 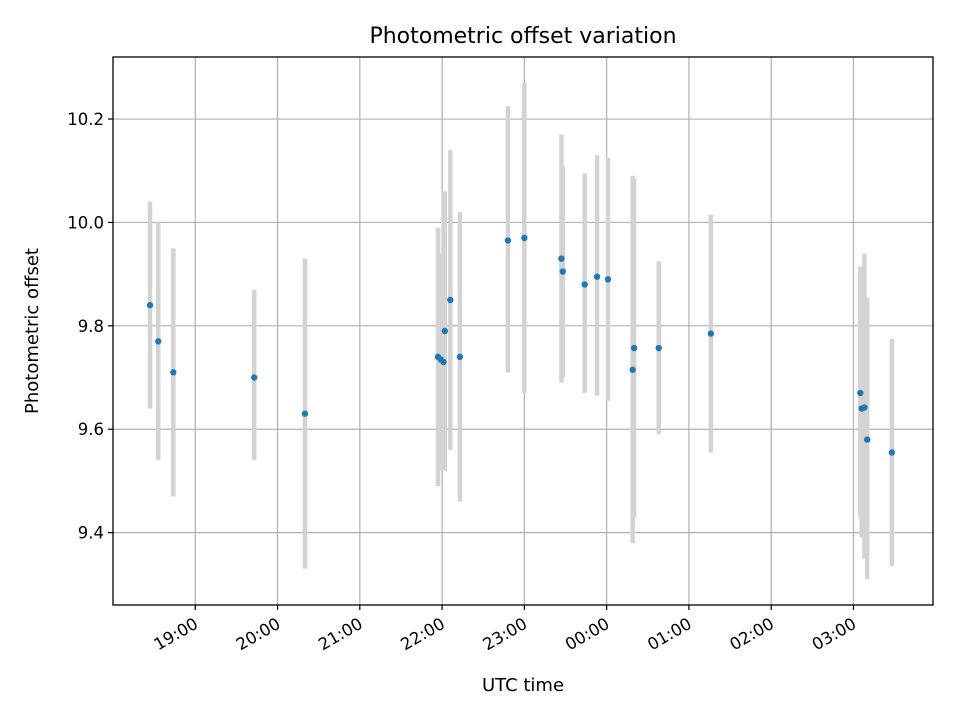 What do you see at coordinates (85, 119) in the screenshot?
I see `y-tick-label: 10.2` at bounding box center [85, 119].